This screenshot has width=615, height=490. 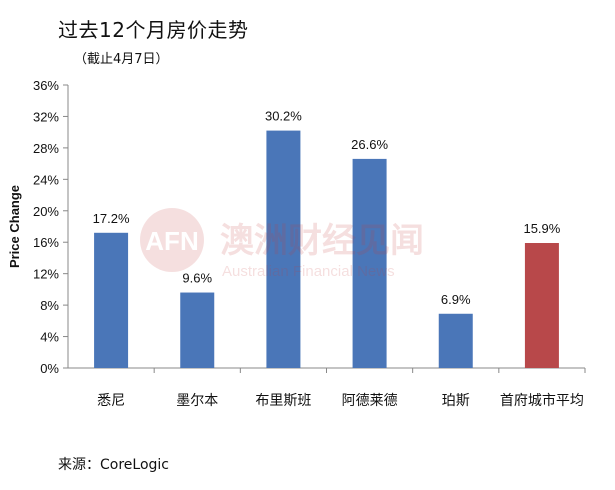 What do you see at coordinates (456, 299) in the screenshot?
I see `data-label: 6.9%` at bounding box center [456, 299].